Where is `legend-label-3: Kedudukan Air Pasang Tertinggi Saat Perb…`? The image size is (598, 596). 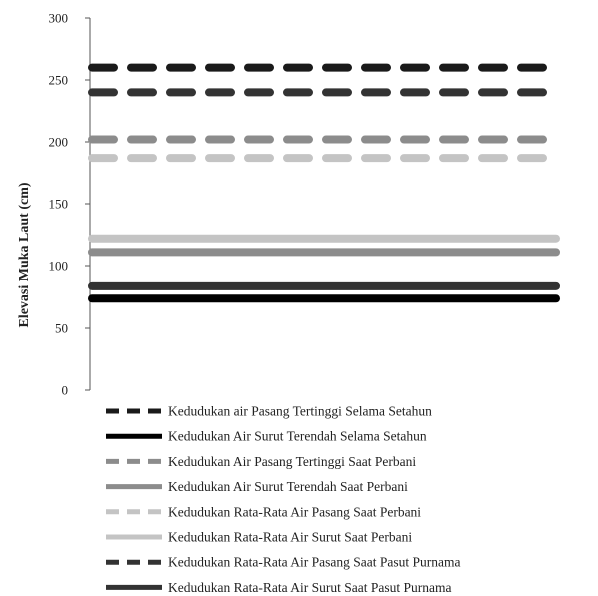 legend-label-3: Kedudukan Air Pasang Tertinggi Saat Perb… is located at coordinates (292, 461).